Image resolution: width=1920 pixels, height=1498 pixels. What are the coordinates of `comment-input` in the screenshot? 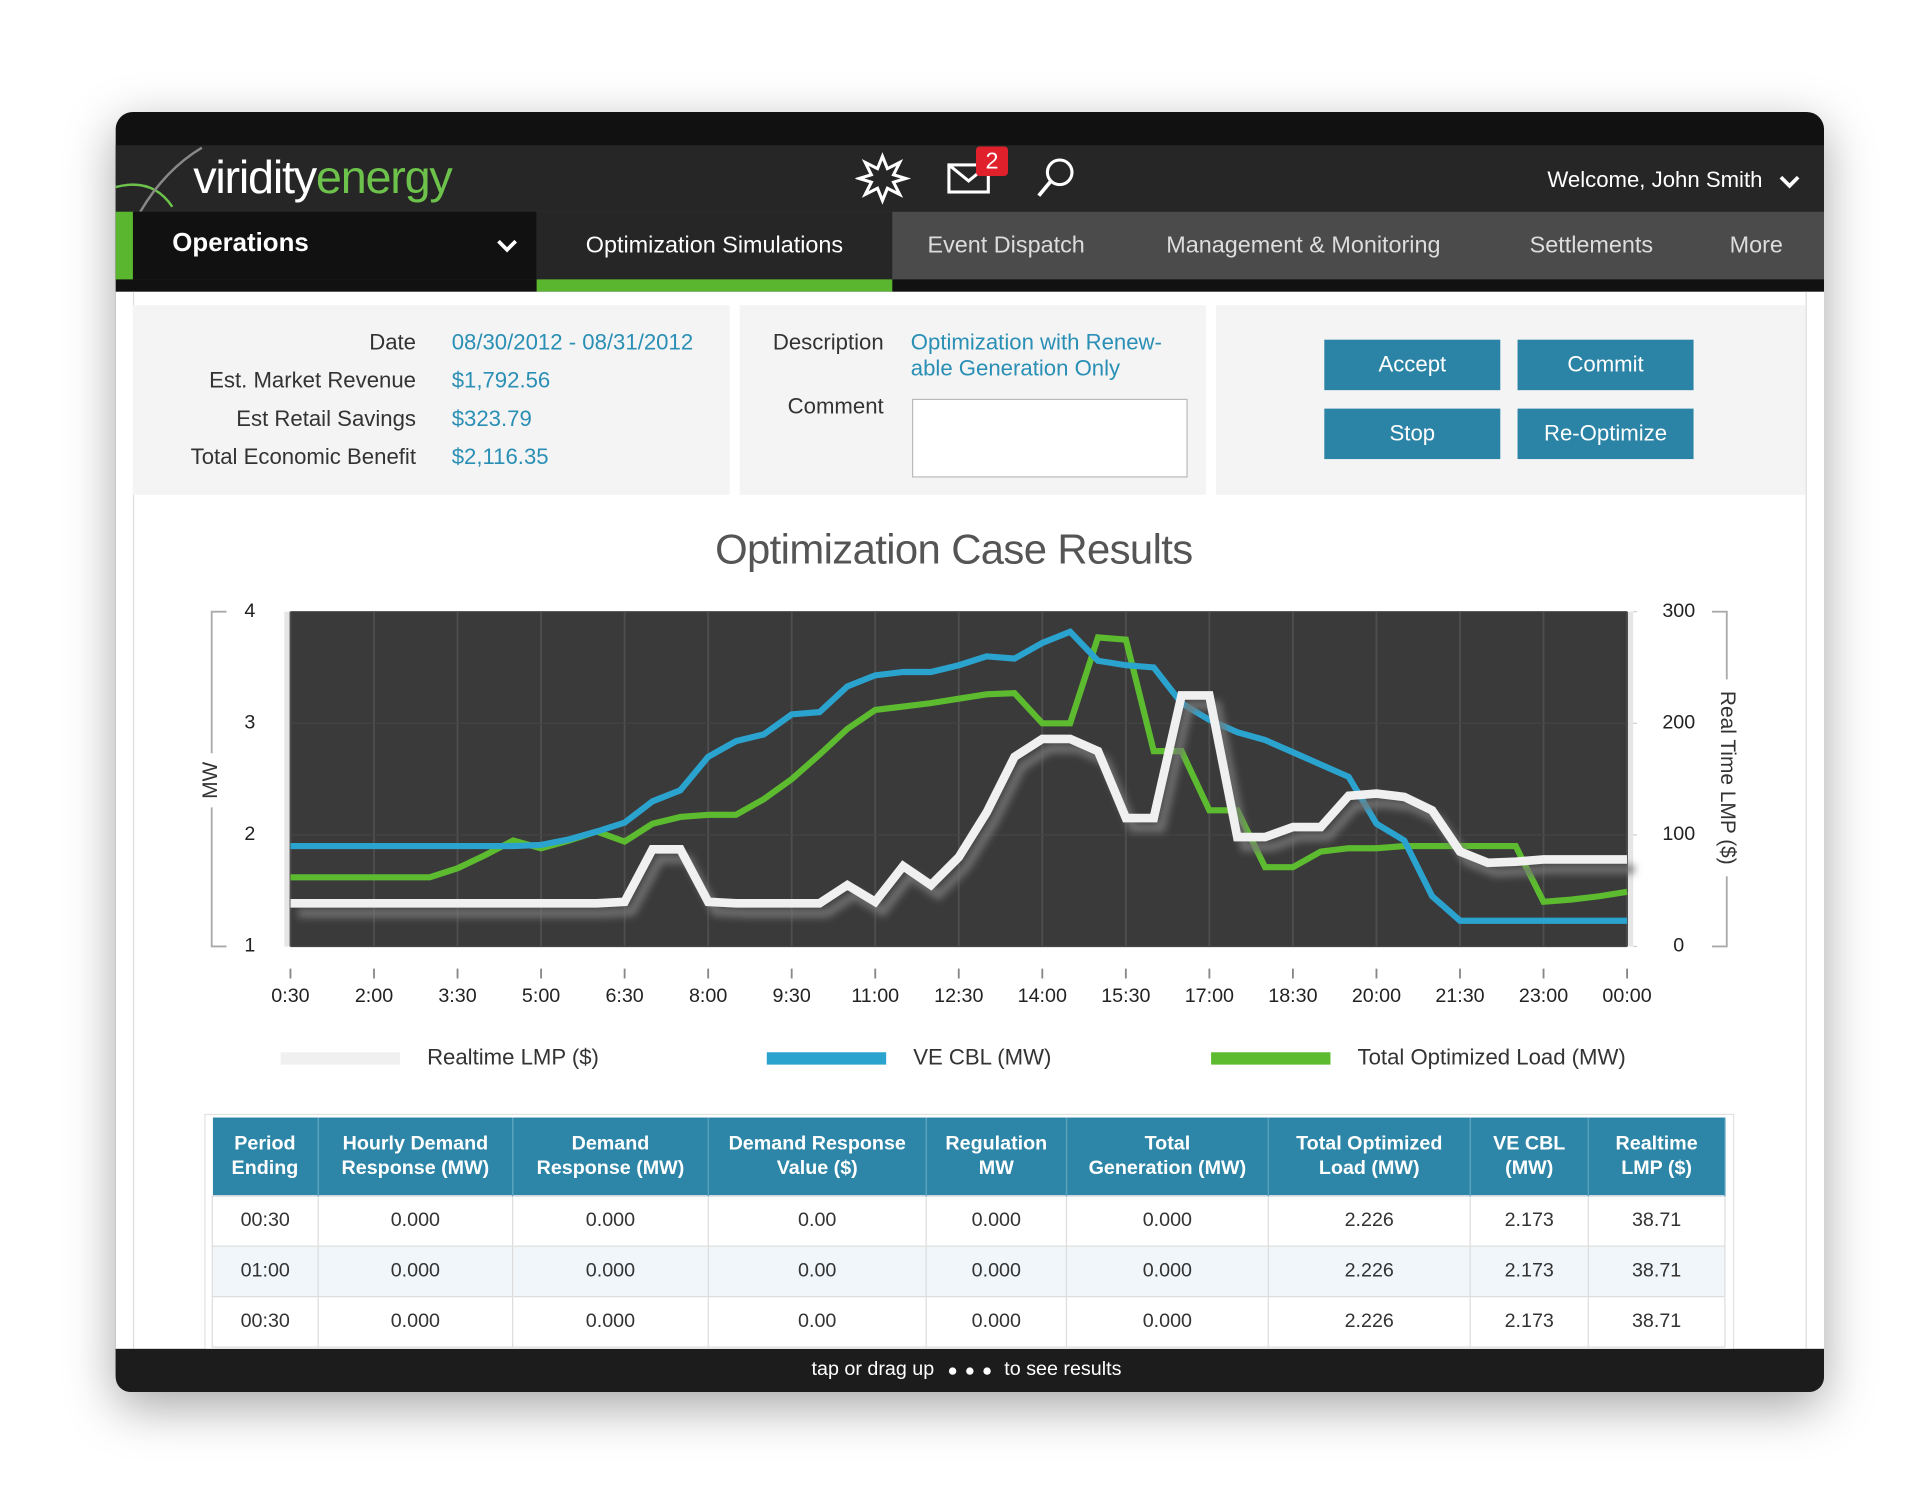 It's located at (1049, 438).